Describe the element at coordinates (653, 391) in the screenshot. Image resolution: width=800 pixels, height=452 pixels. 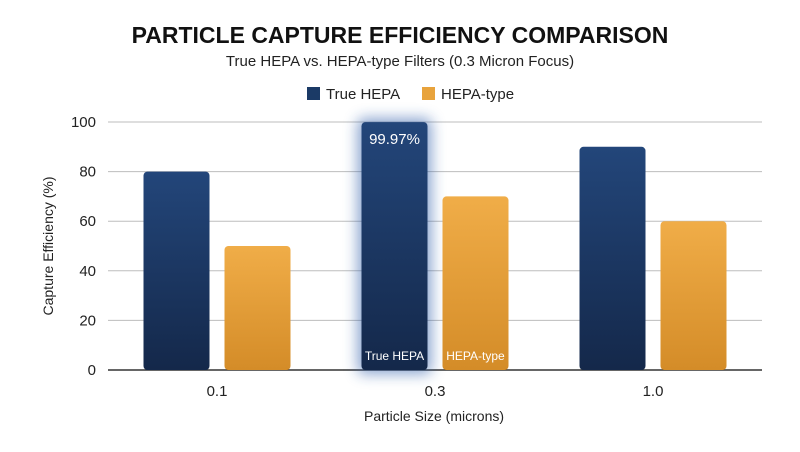
I see `x-tick-label: 1.0` at that location.